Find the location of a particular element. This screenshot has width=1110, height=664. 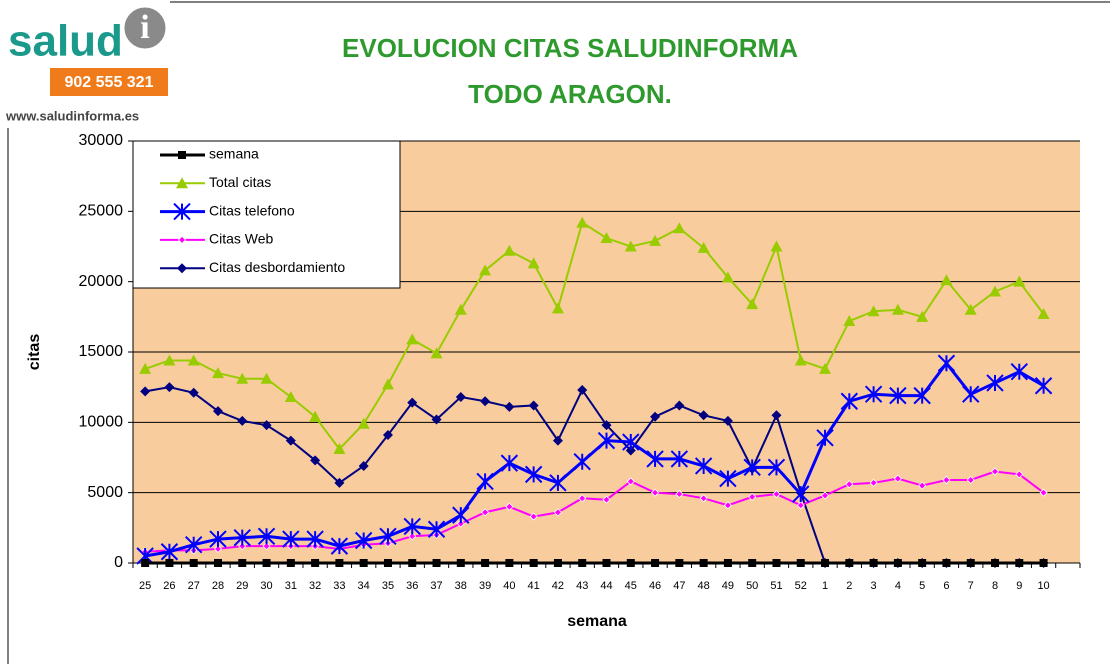

x-tick-label: 31 is located at coordinates (291, 586).